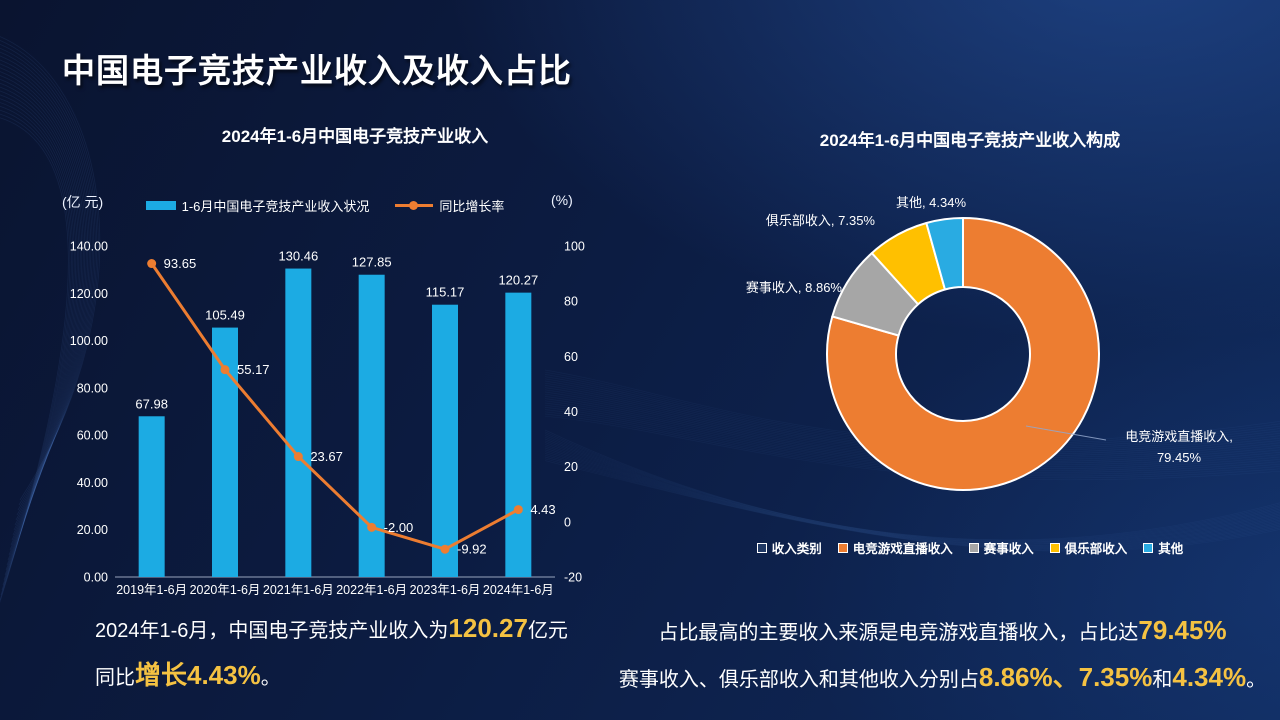  Describe the element at coordinates (1179, 436) in the screenshot. I see `pie-label-streaming-line1: 电竞游戏直播收入,` at that location.